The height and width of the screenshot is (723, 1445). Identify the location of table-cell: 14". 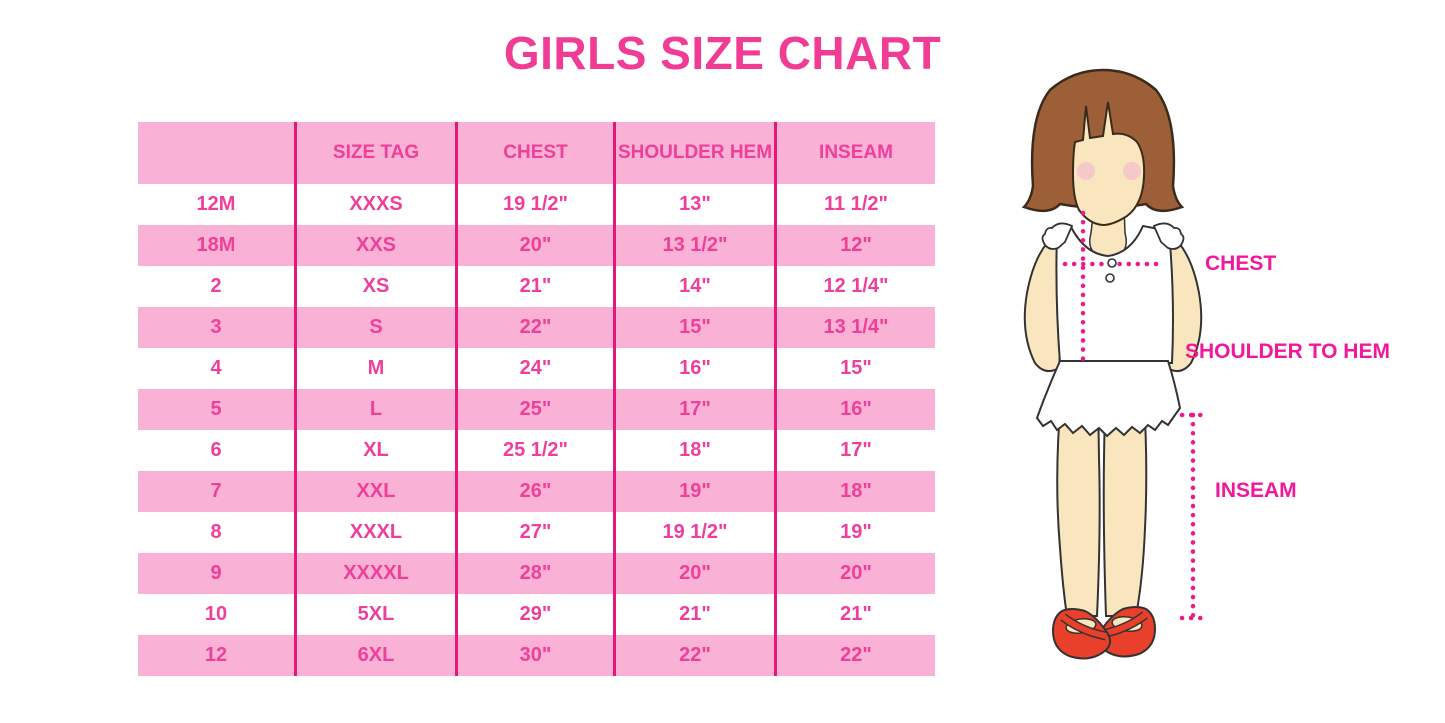
(696, 286).